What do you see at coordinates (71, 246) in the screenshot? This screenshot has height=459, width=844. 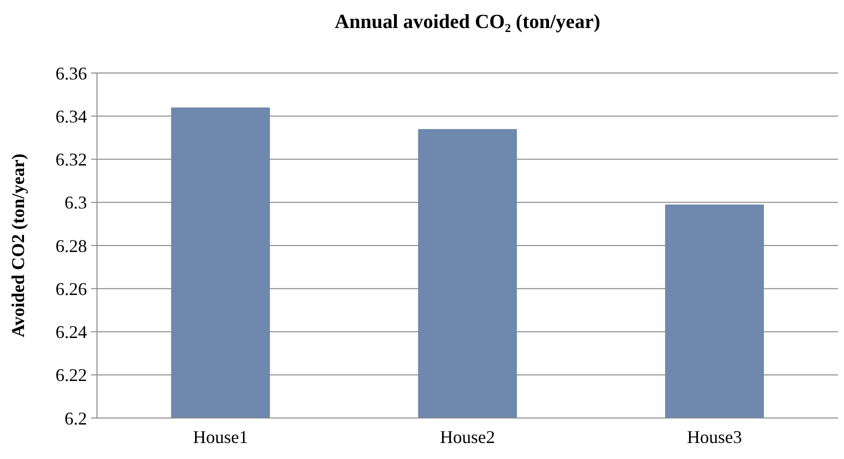 I see `y-tick-label: 6.28` at bounding box center [71, 246].